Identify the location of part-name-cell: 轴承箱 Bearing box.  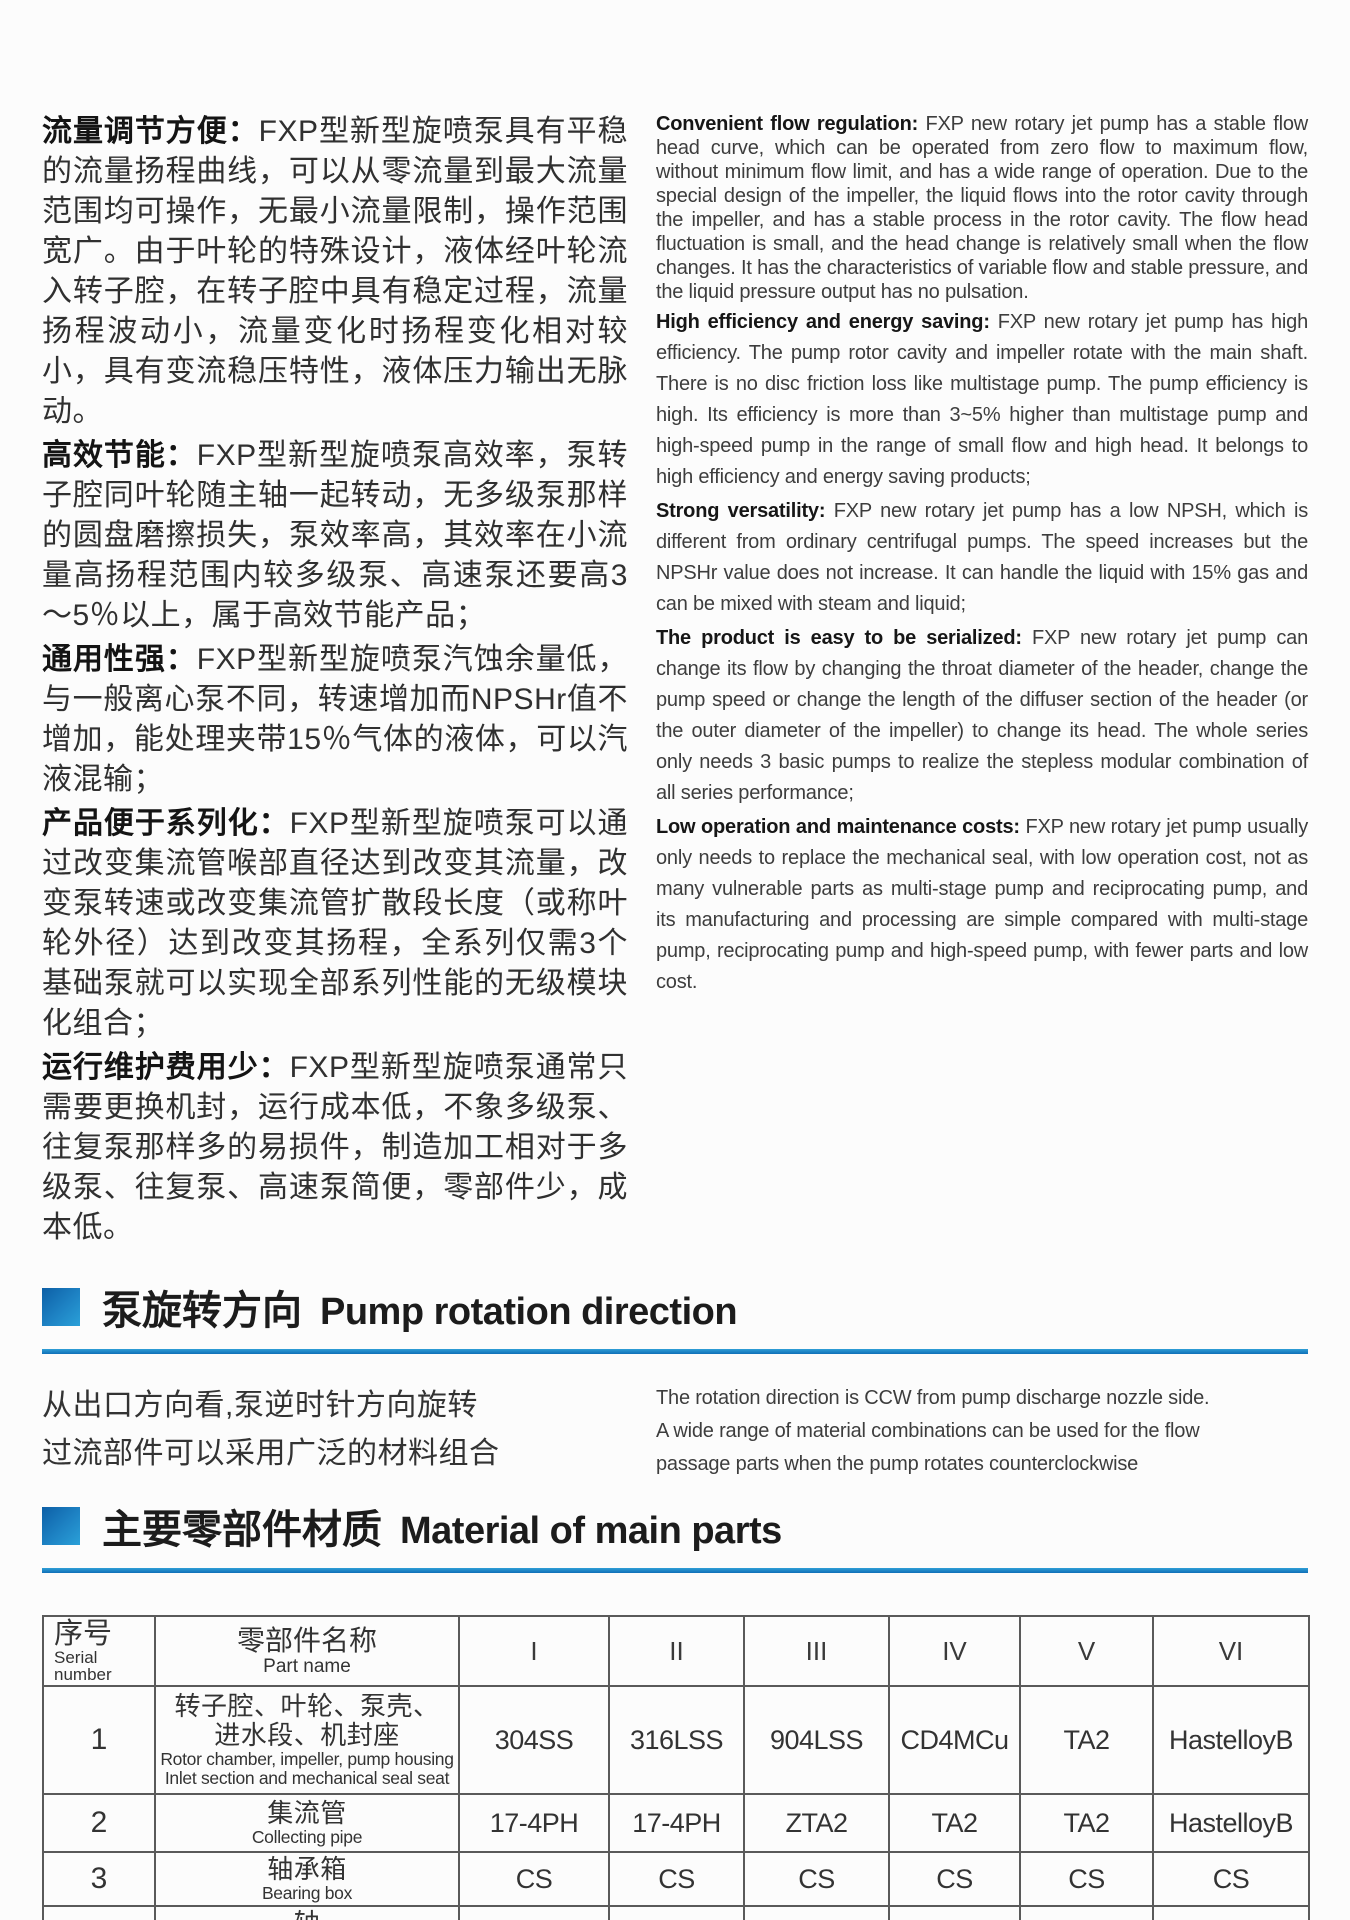
(307, 1879).